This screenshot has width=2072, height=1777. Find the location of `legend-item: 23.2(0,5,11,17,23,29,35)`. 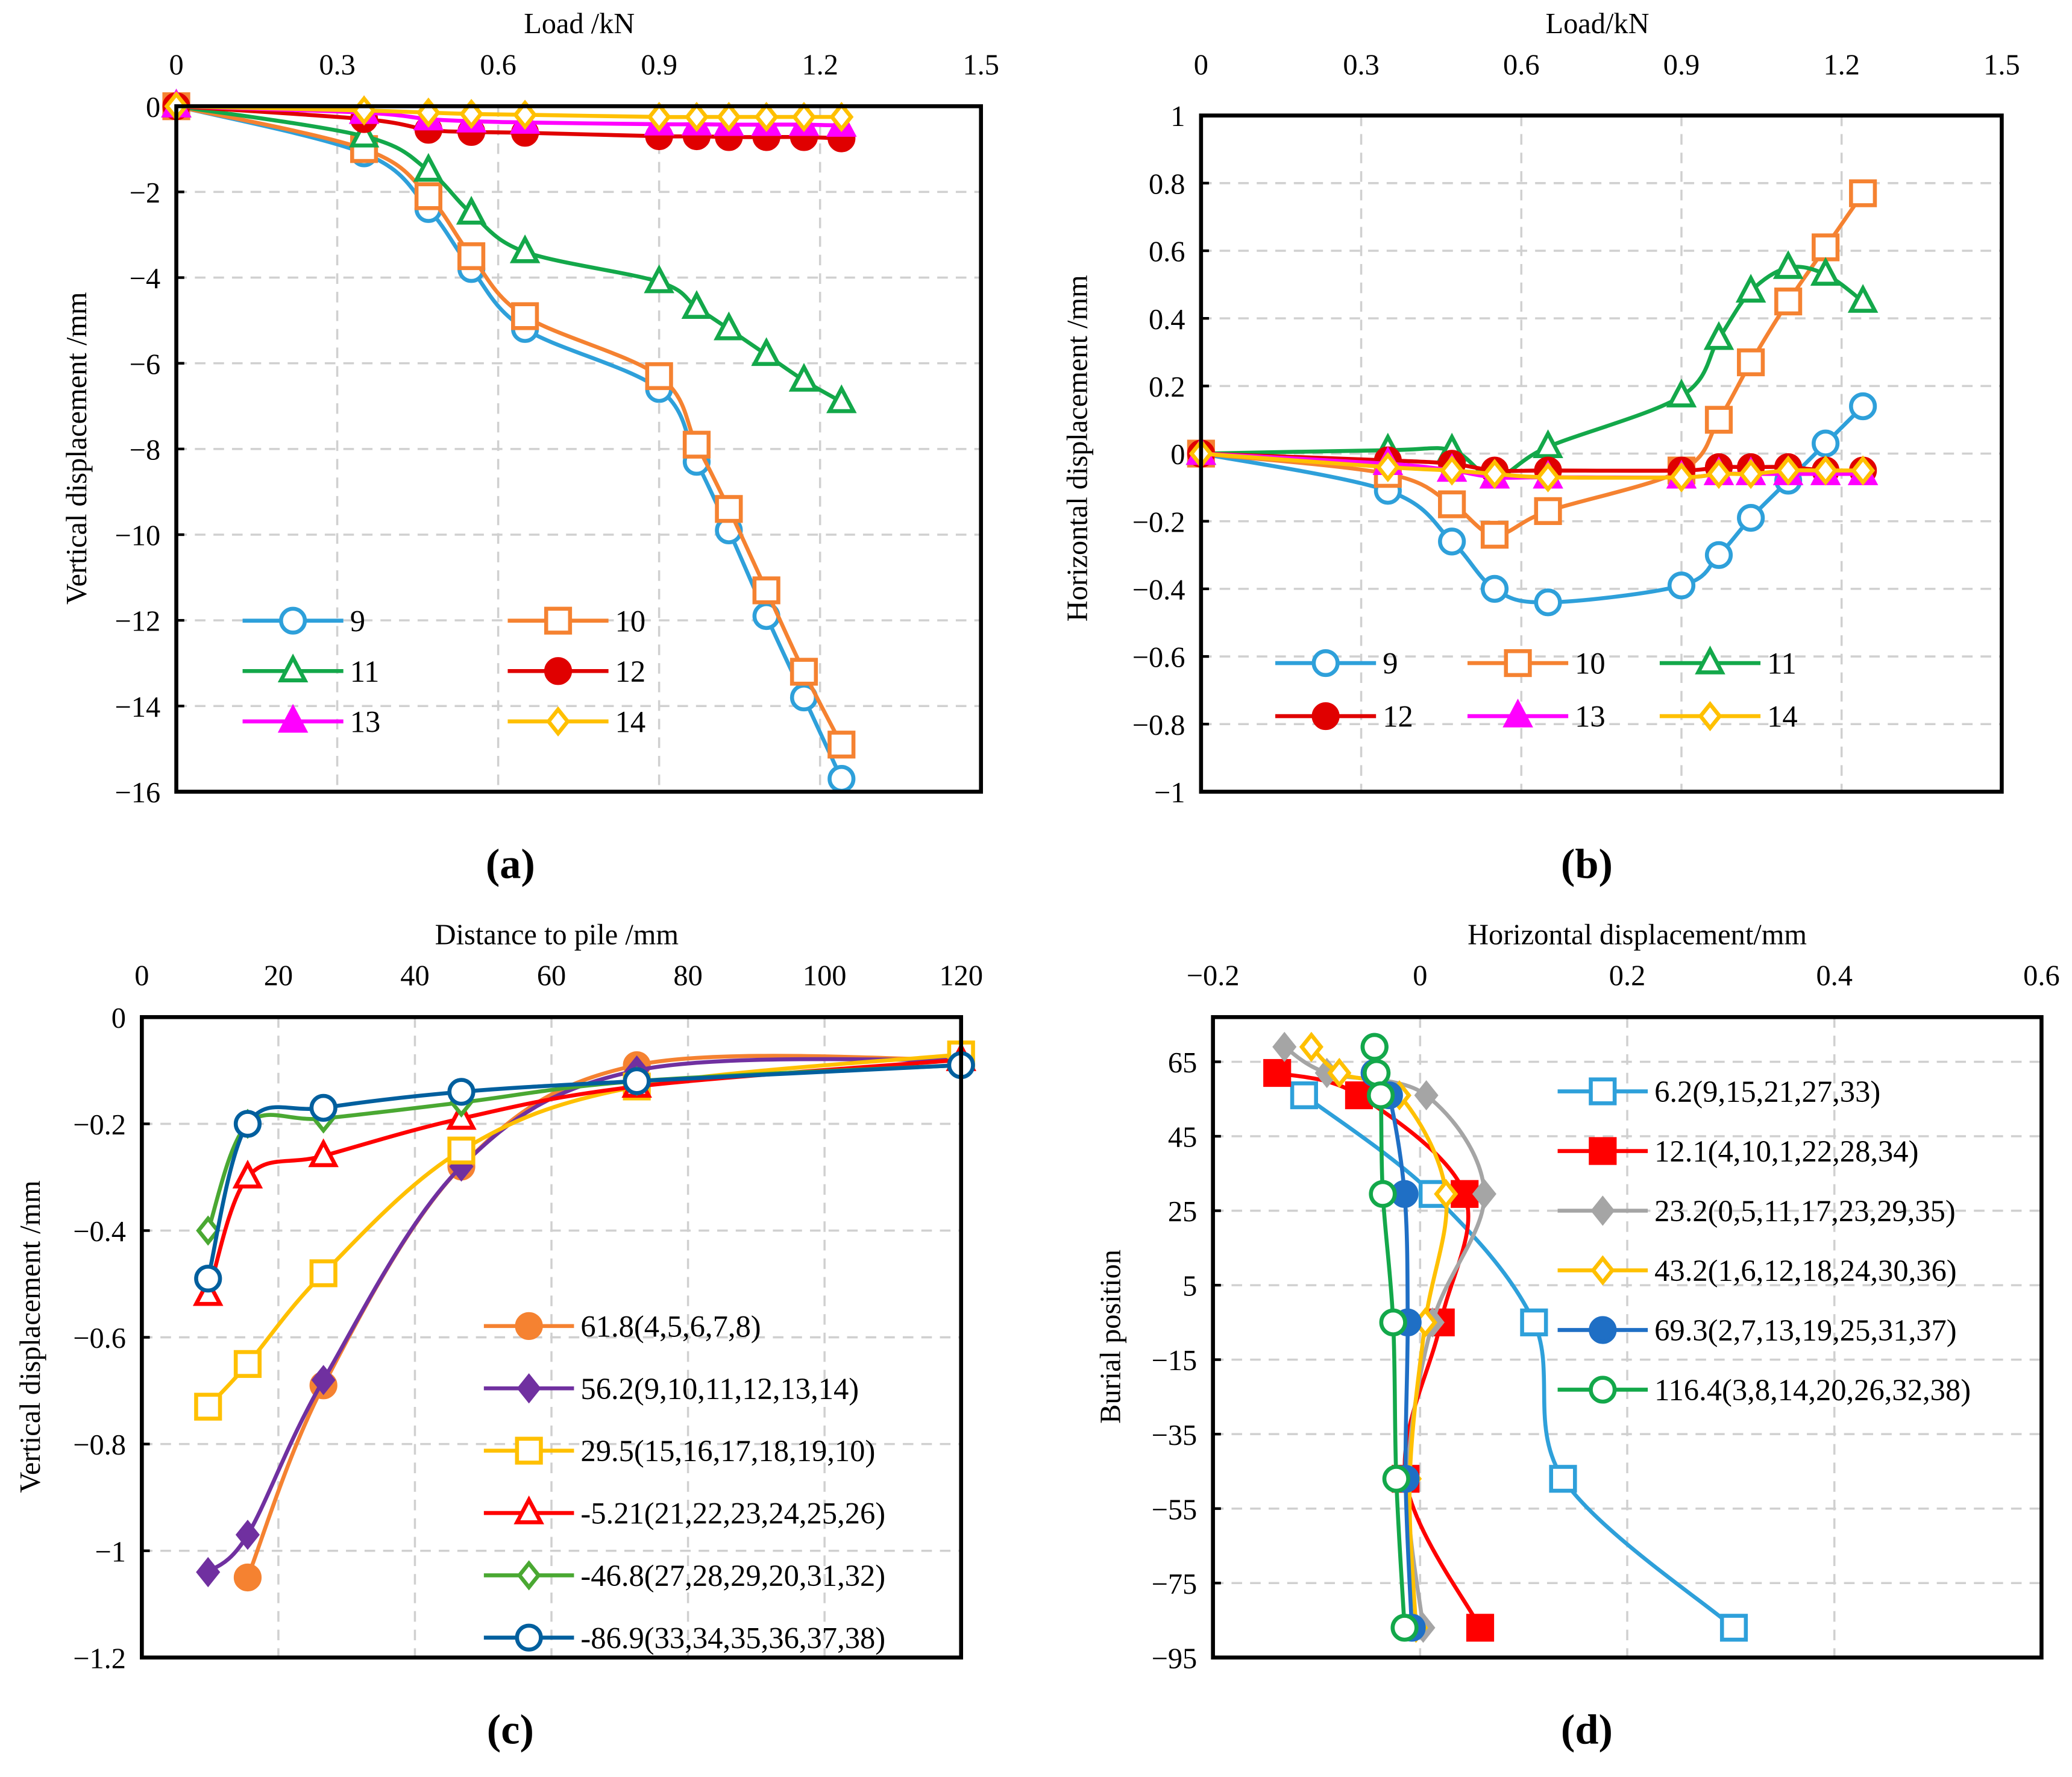

legend-item: 23.2(0,5,11,17,23,29,35) is located at coordinates (1756, 1211).